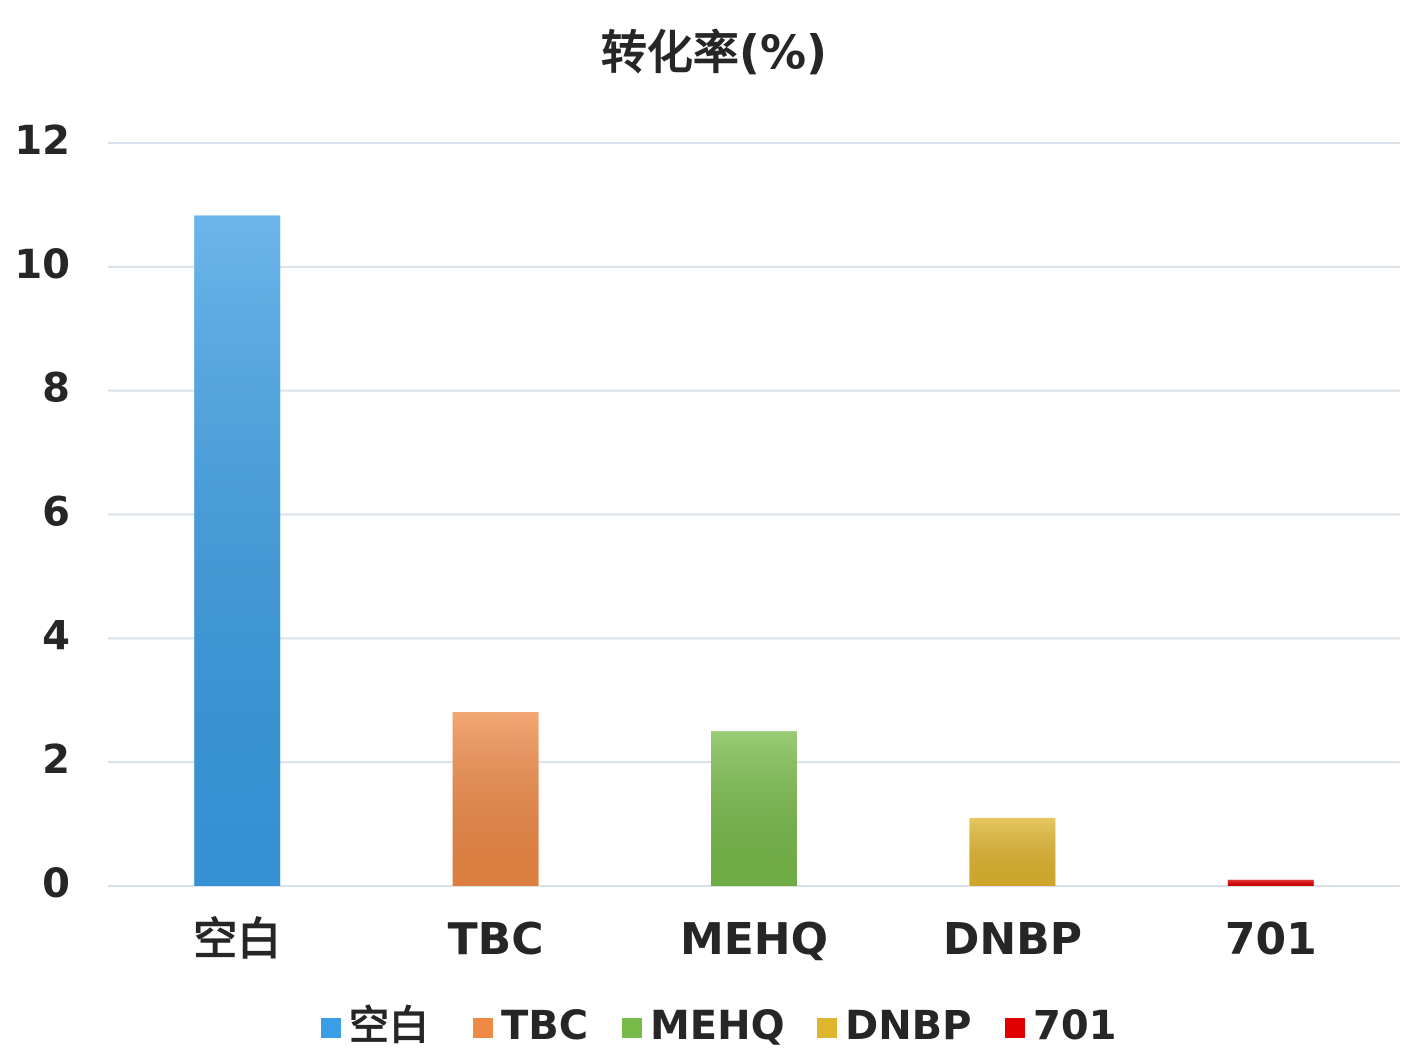 Image resolution: width=1422 pixels, height=1056 pixels. I want to click on y-tick-label: 2, so click(56, 760).